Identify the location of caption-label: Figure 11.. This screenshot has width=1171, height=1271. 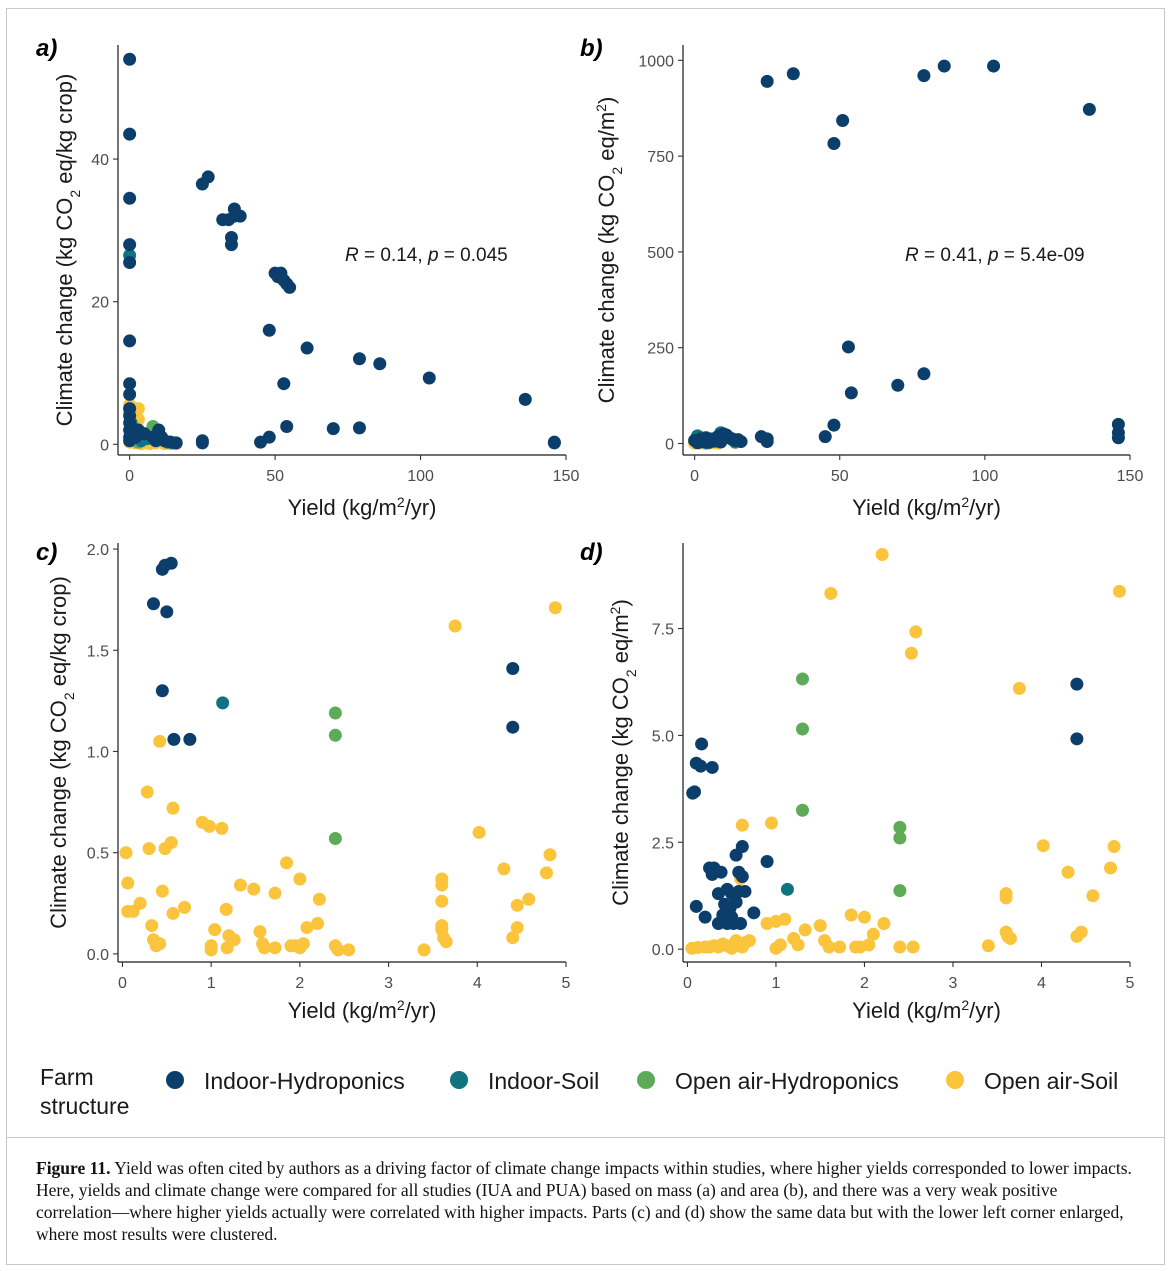
(73, 1168).